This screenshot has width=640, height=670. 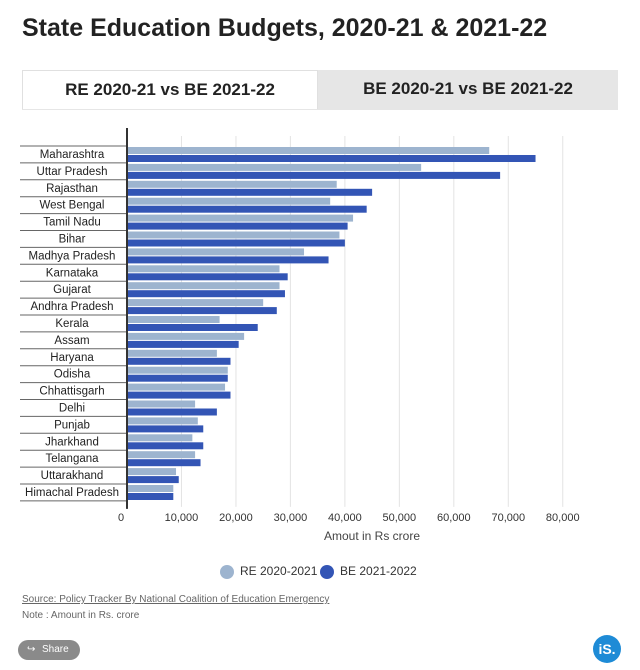 What do you see at coordinates (72, 324) in the screenshot?
I see `category-label: Kerala` at bounding box center [72, 324].